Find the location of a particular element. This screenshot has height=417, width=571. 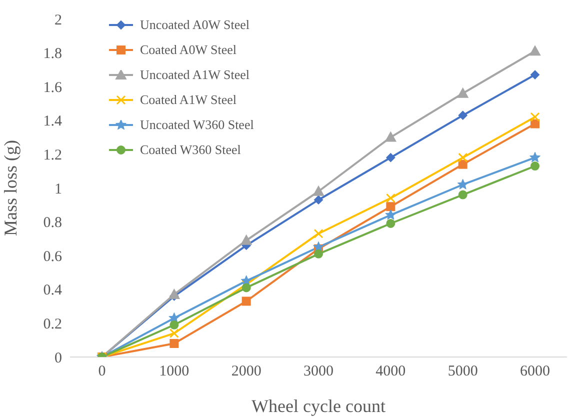

legend-label: Coated W360 Steel is located at coordinates (190, 150).